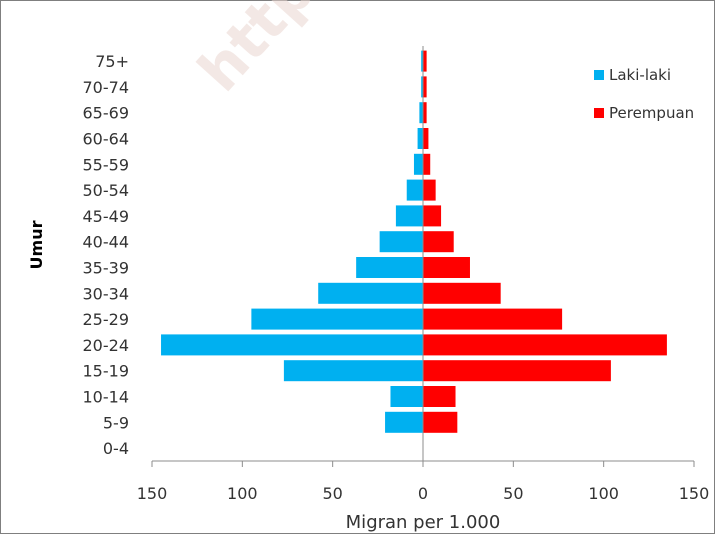 This screenshot has width=715, height=534. What do you see at coordinates (106, 268) in the screenshot?
I see `y-tick-label: 35-39` at bounding box center [106, 268].